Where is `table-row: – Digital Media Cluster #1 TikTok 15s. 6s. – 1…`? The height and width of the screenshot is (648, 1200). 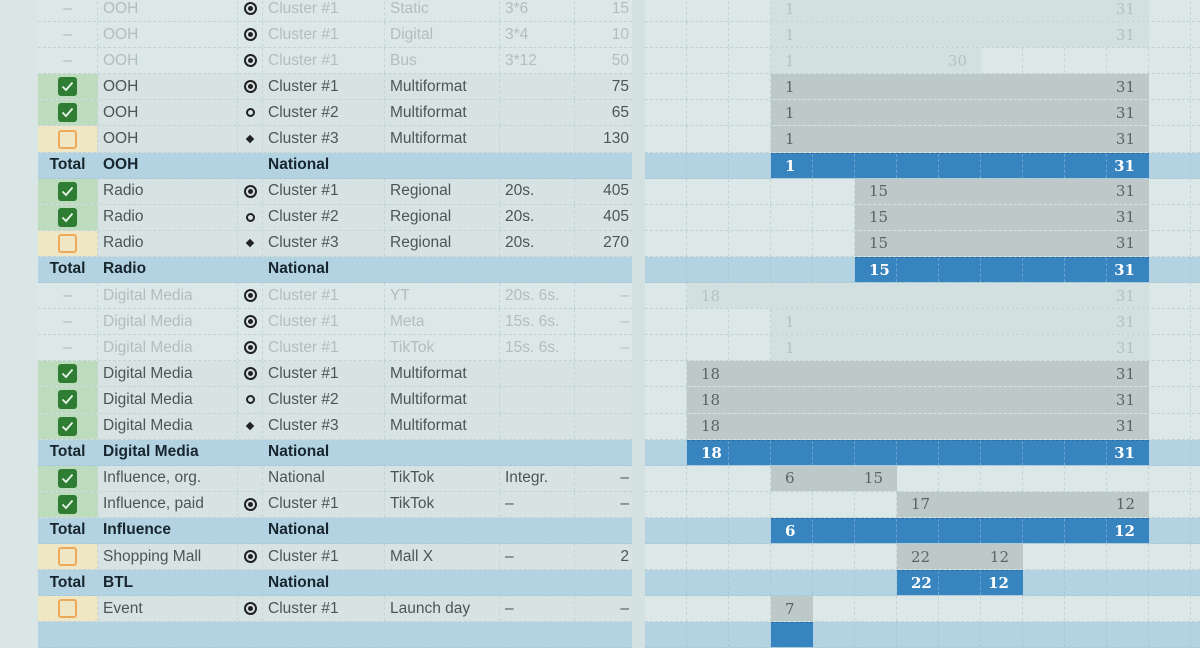 table-row: – Digital Media Cluster #1 TikTok 15s. 6s. – 1… is located at coordinates (600, 348).